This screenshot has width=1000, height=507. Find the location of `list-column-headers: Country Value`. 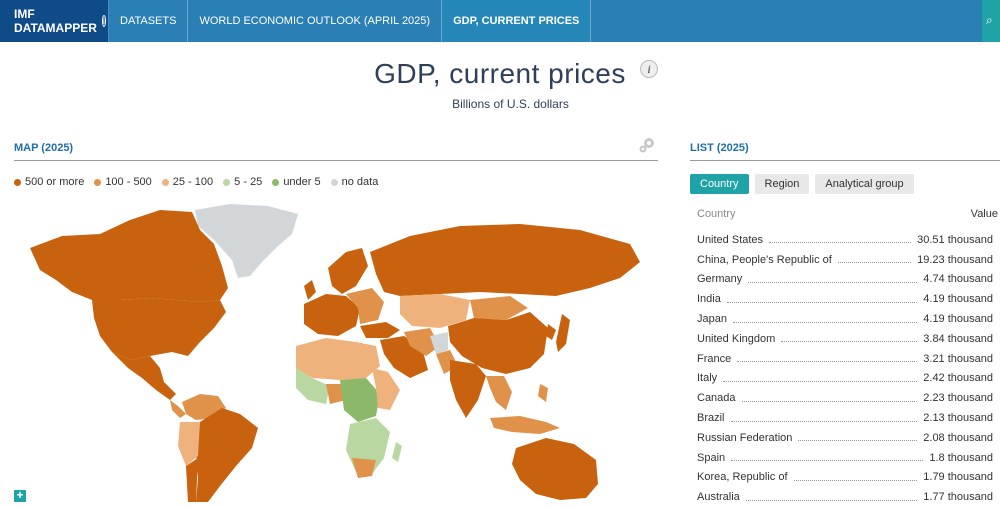

list-column-headers: Country Value is located at coordinates (847, 214).